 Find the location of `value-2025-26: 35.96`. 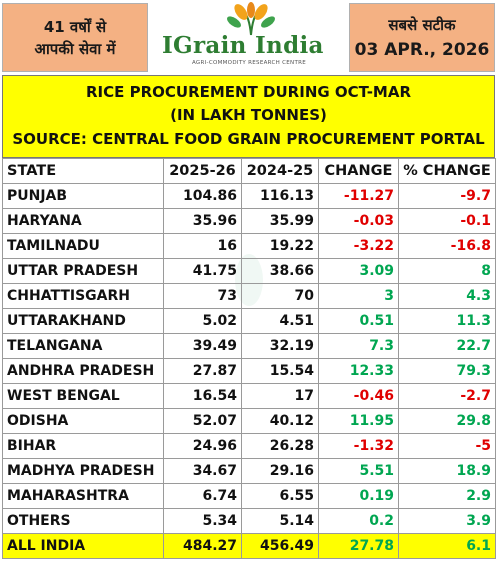

value-2025-26: 35.96 is located at coordinates (202, 221).